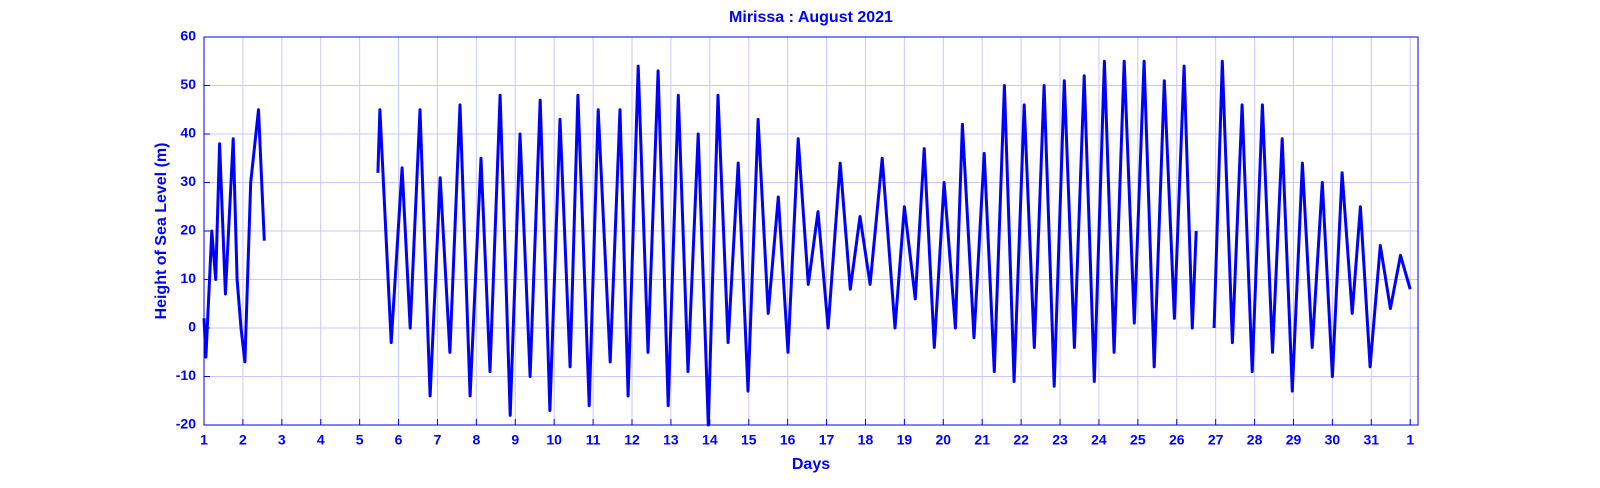 This screenshot has height=488, width=1600. What do you see at coordinates (476, 440) in the screenshot?
I see `x-tick-label: 8` at bounding box center [476, 440].